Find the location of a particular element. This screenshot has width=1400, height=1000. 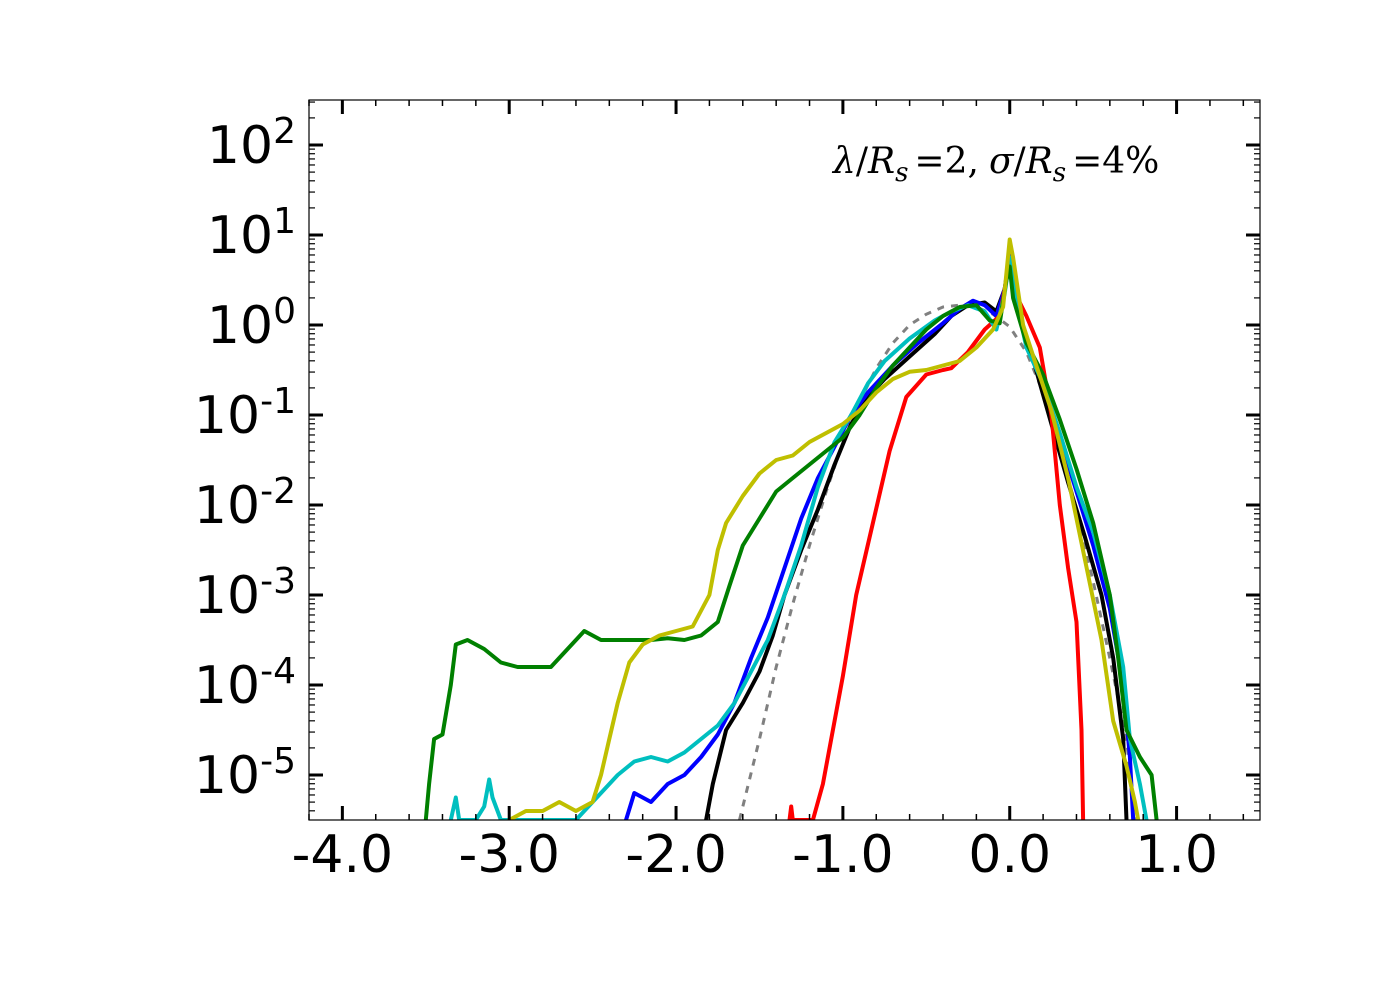

x-tick-label: -2.0 is located at coordinates (675, 855).